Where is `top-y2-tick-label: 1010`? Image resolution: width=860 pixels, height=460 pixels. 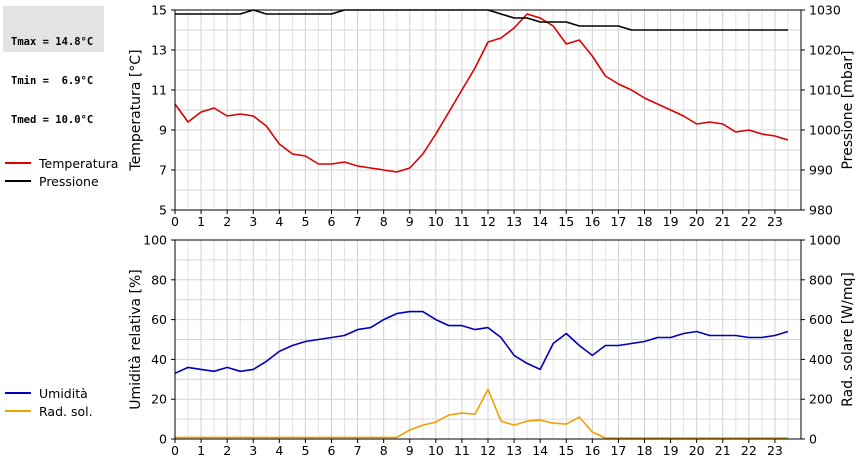 top-y2-tick-label: 1010 is located at coordinates (825, 90).